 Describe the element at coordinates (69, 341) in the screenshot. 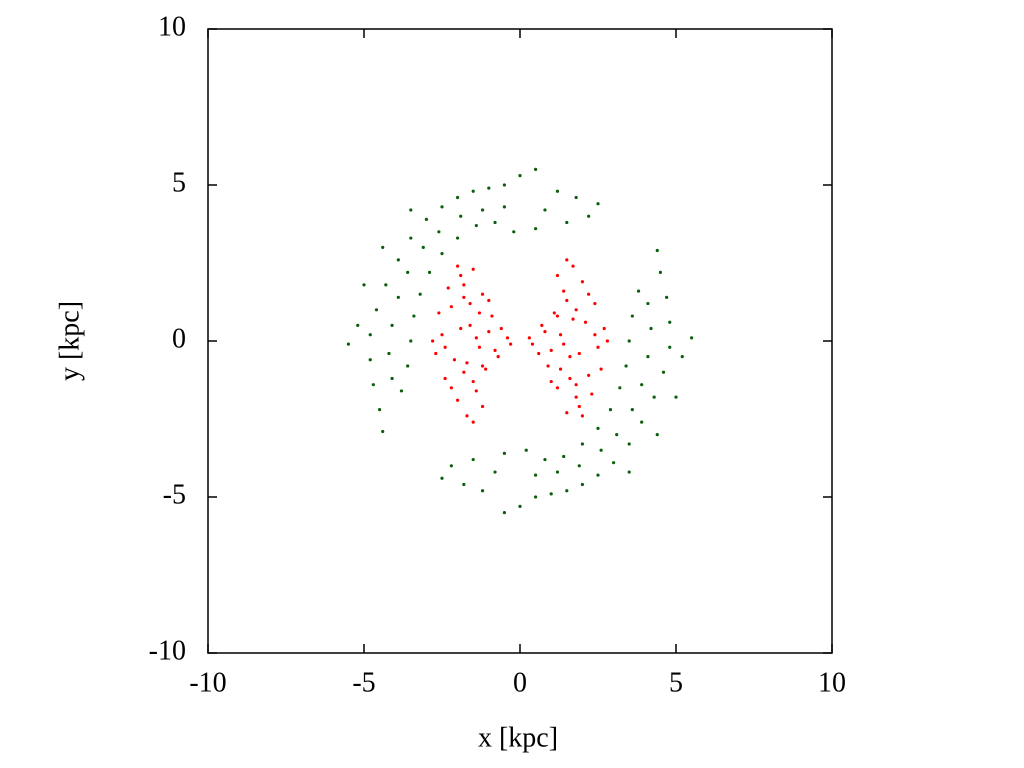

I see `y-axis-label: y [kpc]` at that location.